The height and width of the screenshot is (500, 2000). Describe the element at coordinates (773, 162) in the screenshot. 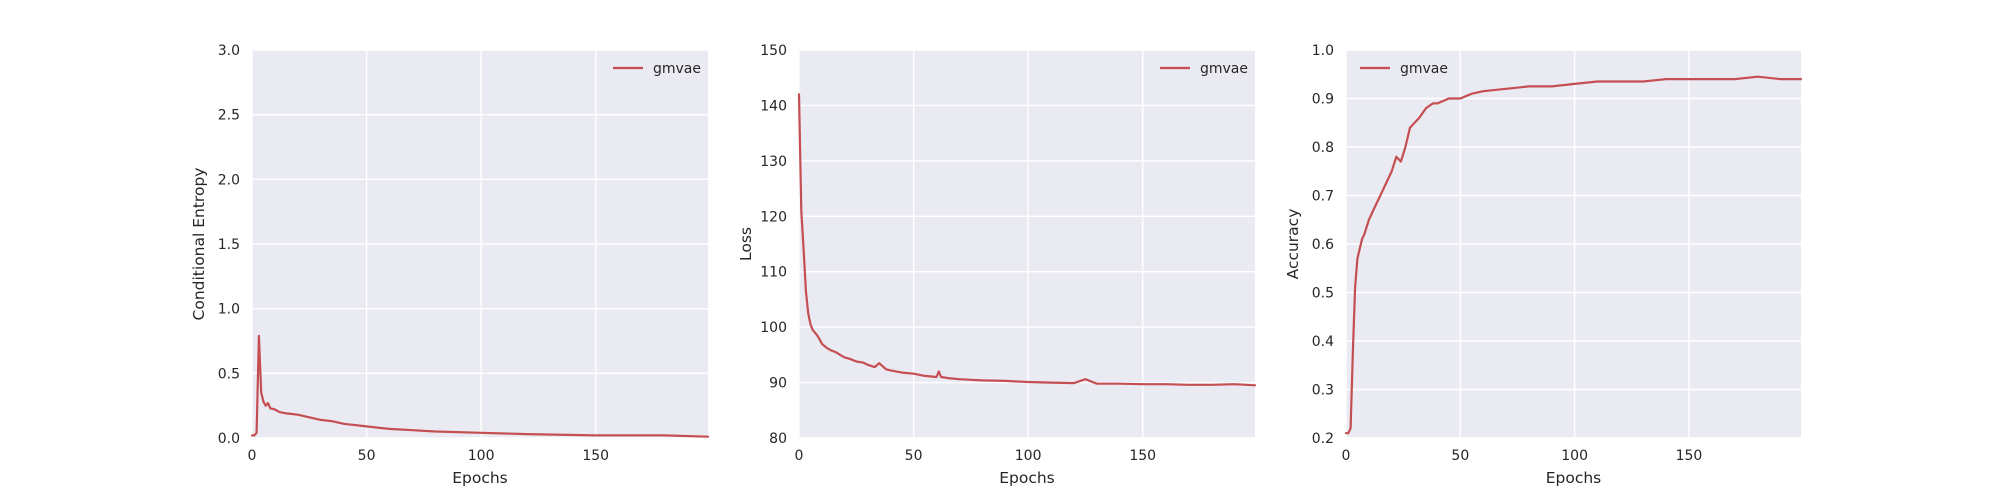

I see `y-tick-label: 130` at that location.